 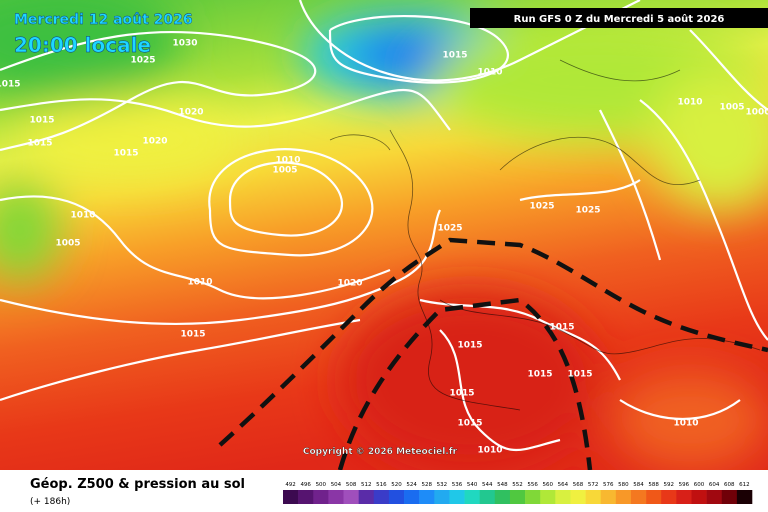 I want to click on scale-label: 544, so click(x=487, y=485).